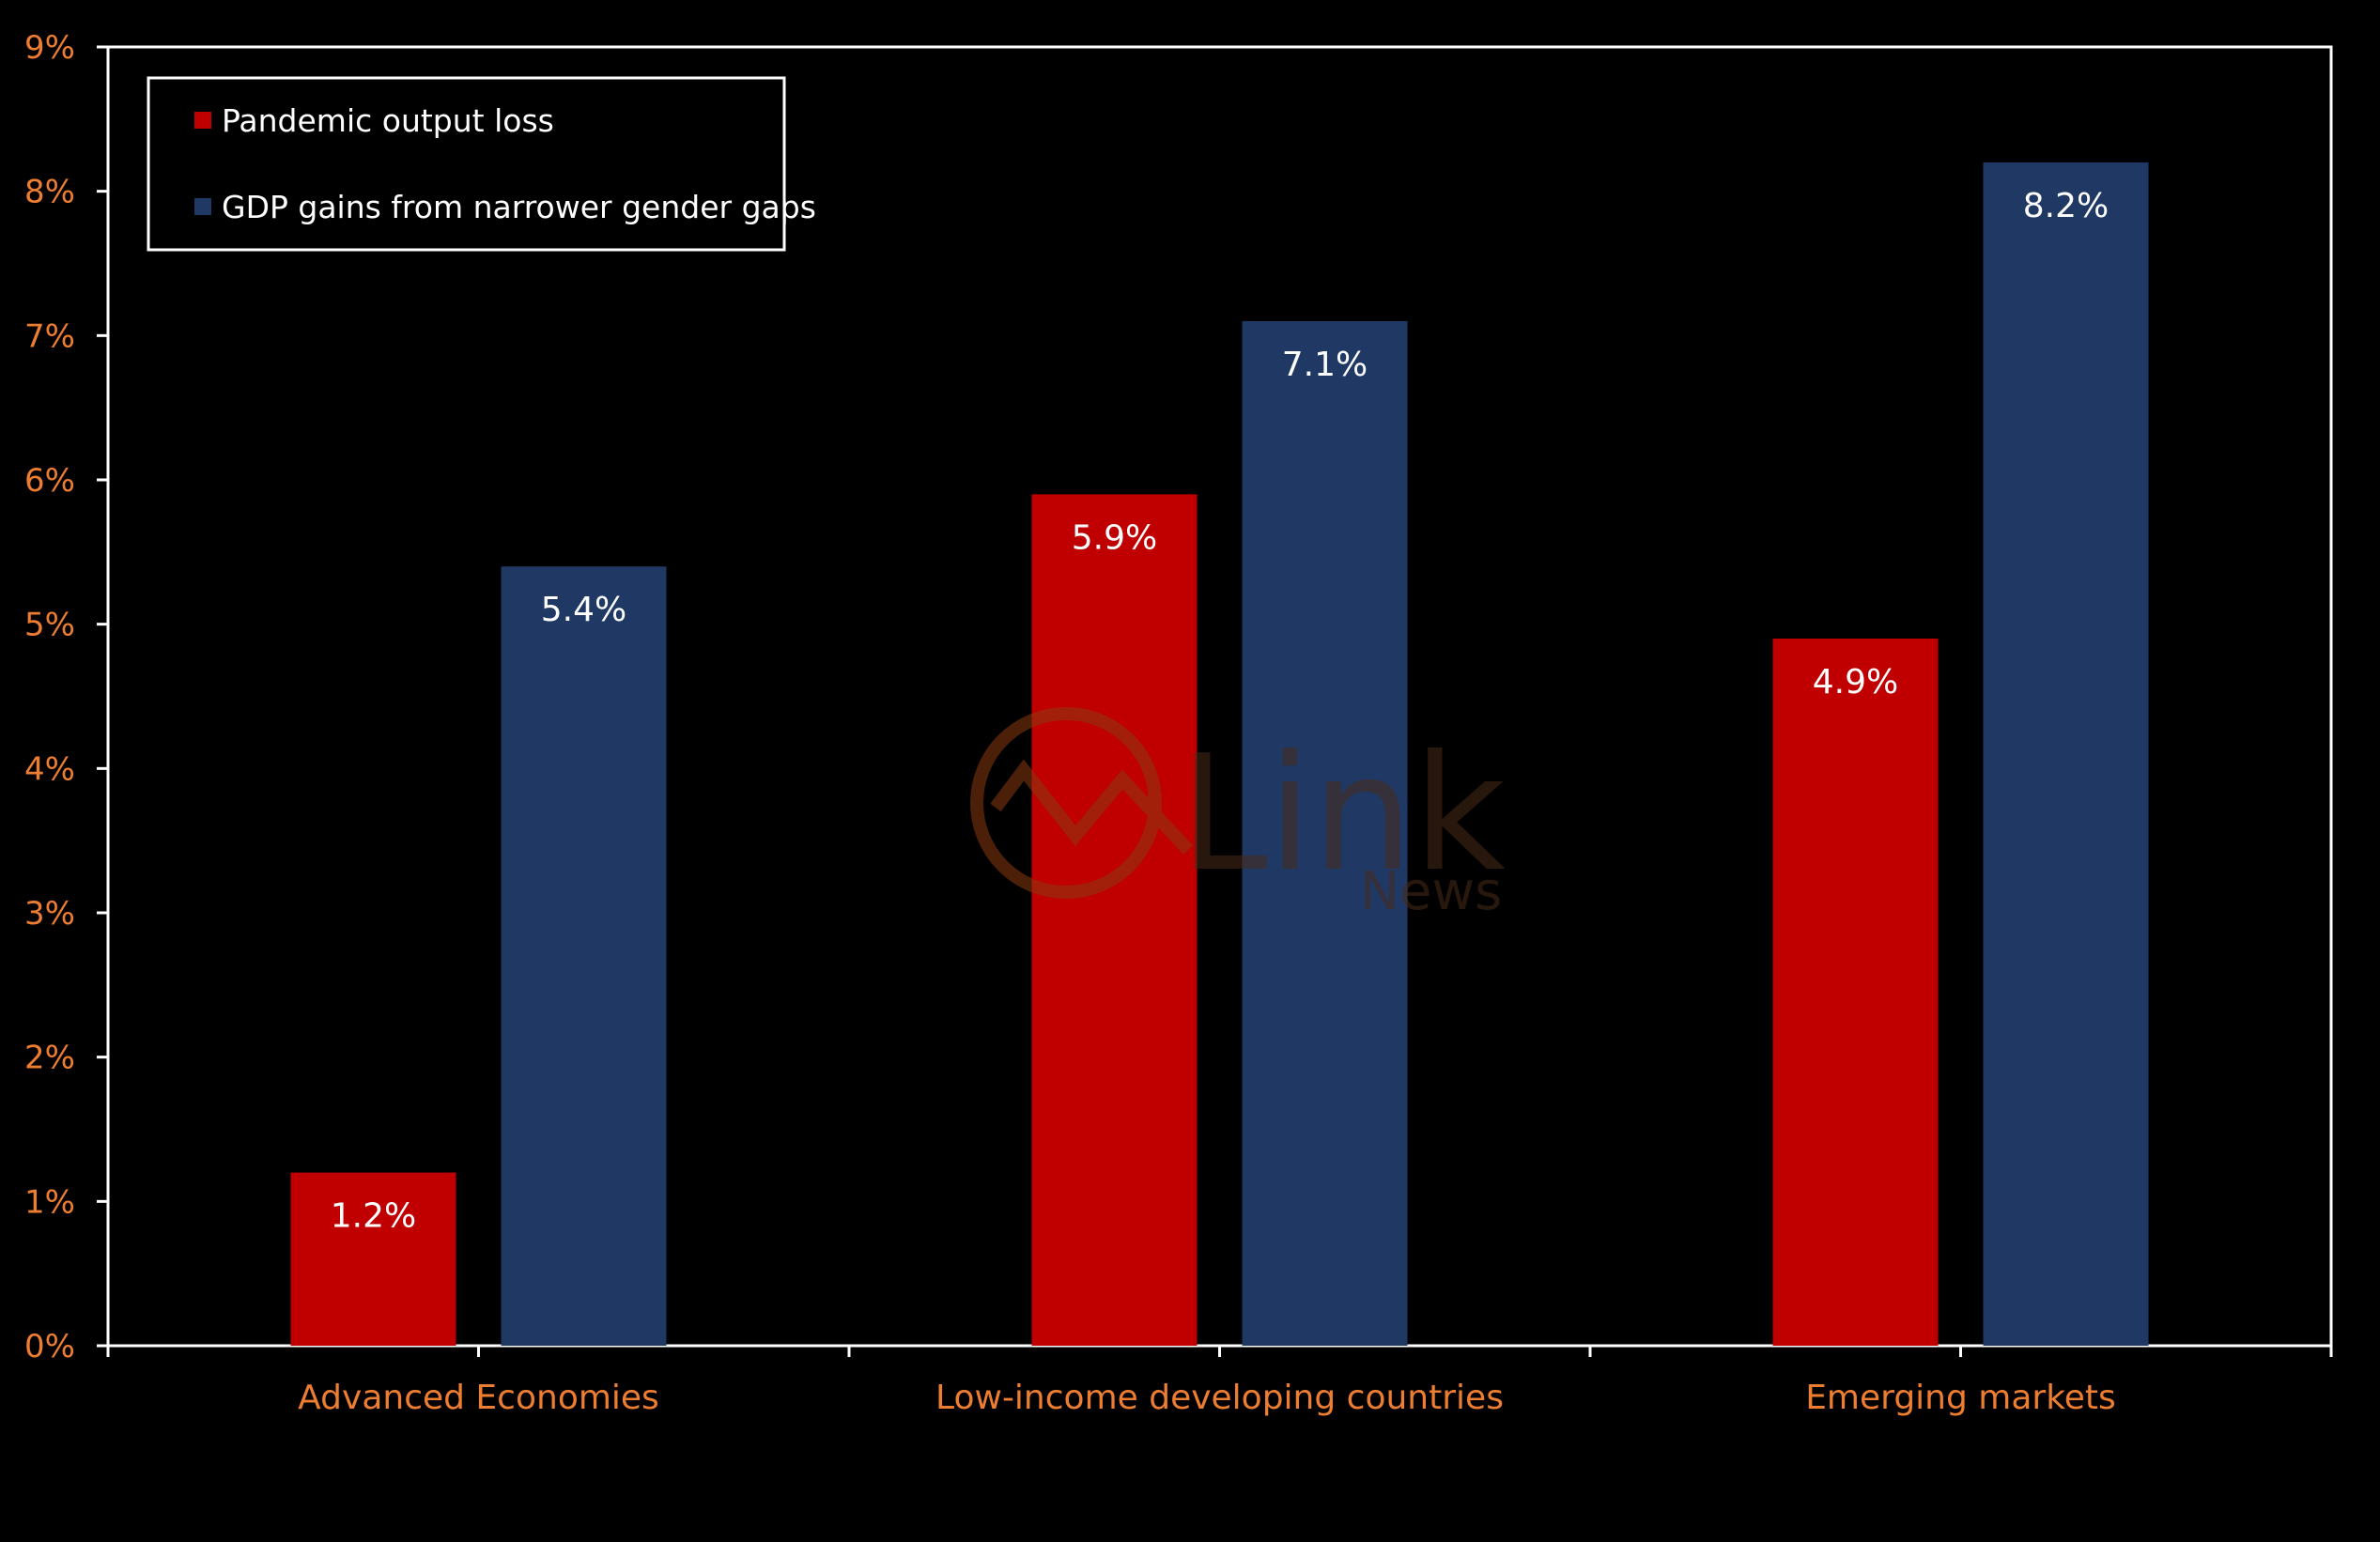 This screenshot has width=2380, height=1542. I want to click on legend-box, so click(466, 164).